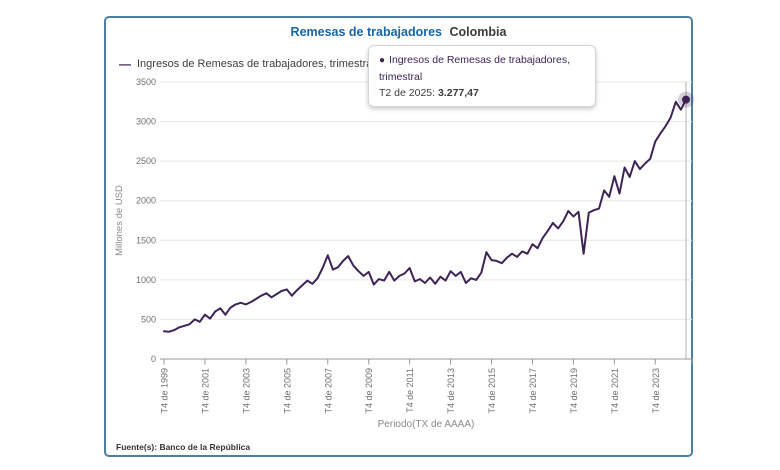  Describe the element at coordinates (492, 391) in the screenshot. I see `x-tick-label: T4 de 2015` at that location.